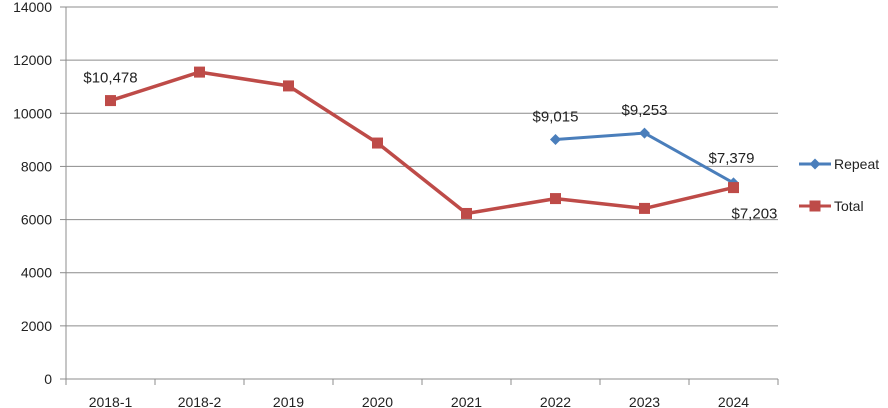  Describe the element at coordinates (755, 214) in the screenshot. I see `data-label-total-2024: $7,203` at that location.